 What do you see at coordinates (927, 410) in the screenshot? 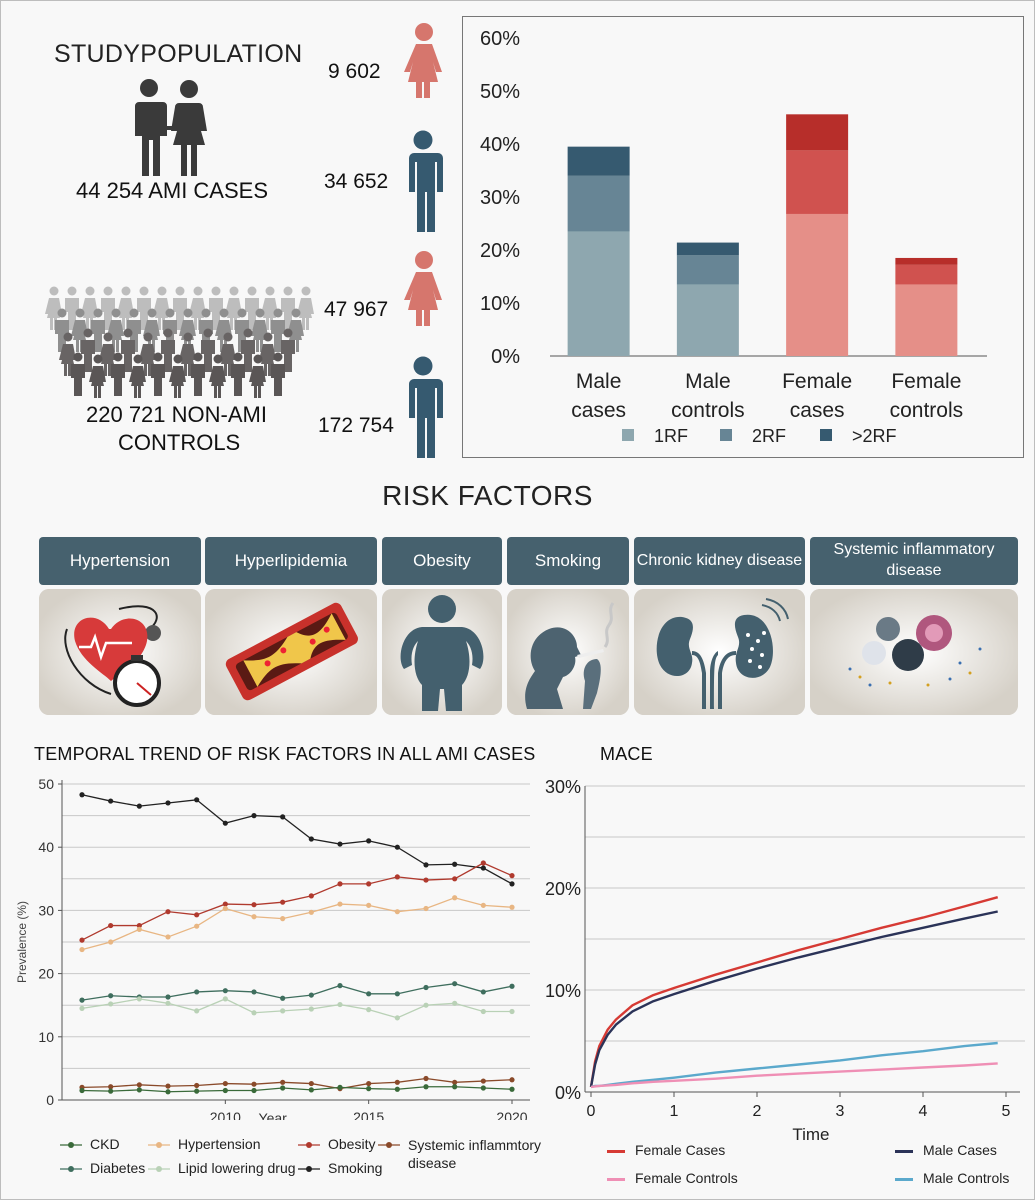
I see `bar-category-label: controls` at bounding box center [927, 410].